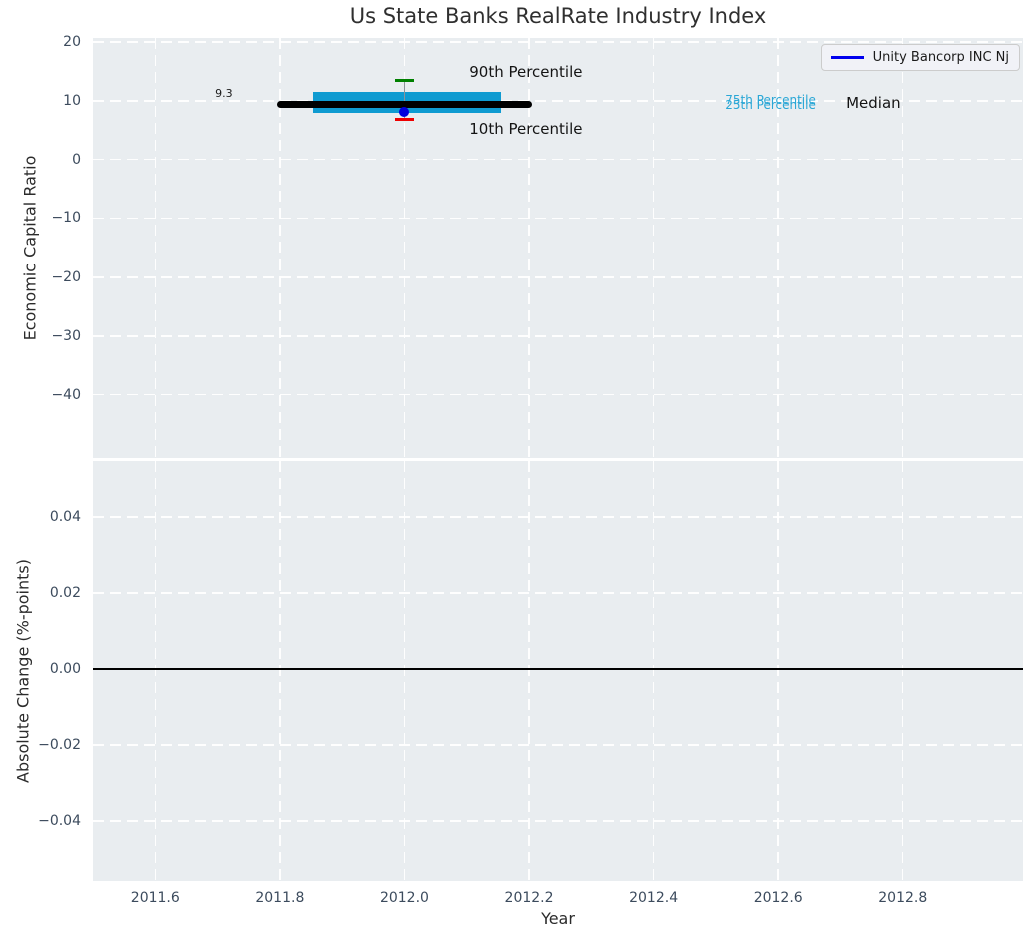 Image resolution: width=1034 pixels, height=942 pixels. I want to click on legend: Unity Bancorp INC Nj, so click(920, 57).